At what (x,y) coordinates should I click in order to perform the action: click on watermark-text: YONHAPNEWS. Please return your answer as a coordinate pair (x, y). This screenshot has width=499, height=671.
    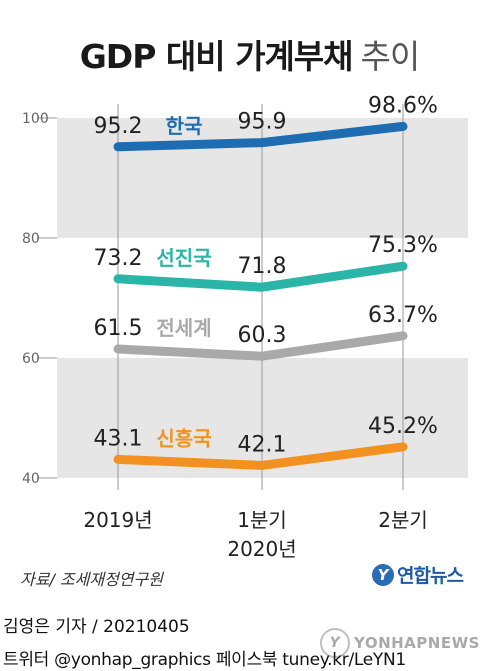
    Looking at the image, I should click on (417, 643).